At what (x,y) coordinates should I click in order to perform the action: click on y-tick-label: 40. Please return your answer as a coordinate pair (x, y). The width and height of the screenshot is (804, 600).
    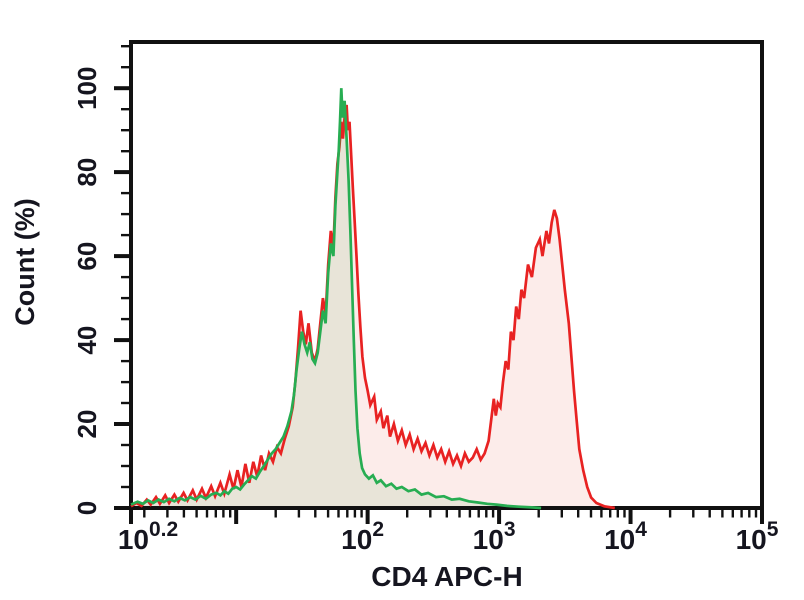
    Looking at the image, I should click on (87, 340).